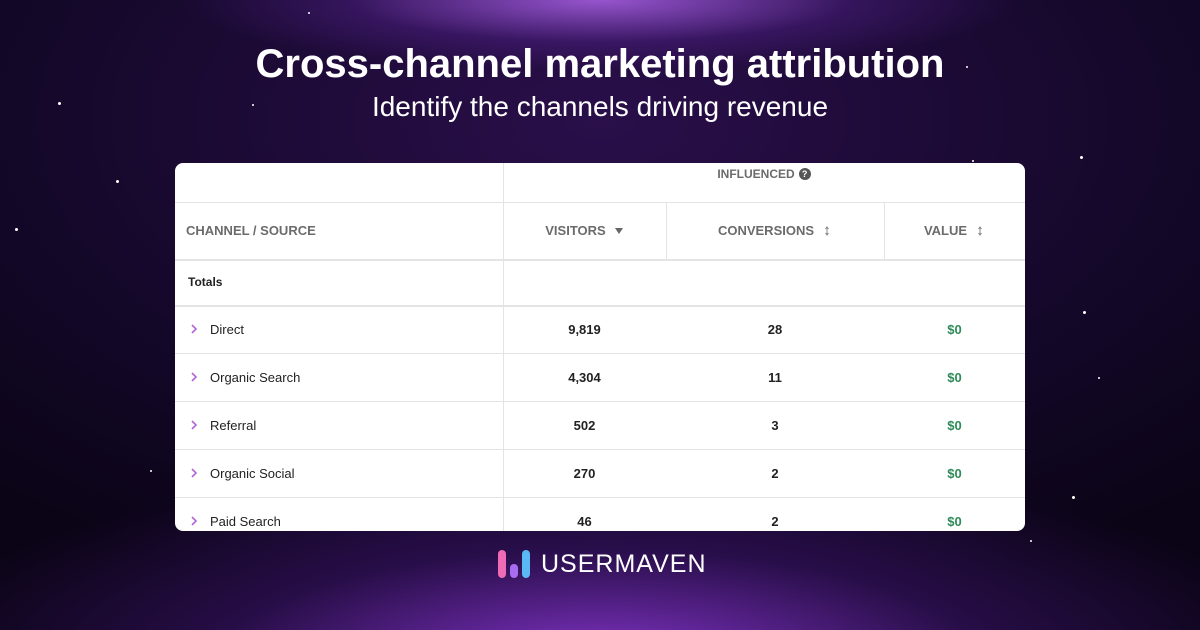 Image resolution: width=1200 pixels, height=630 pixels. What do you see at coordinates (618, 230) in the screenshot?
I see `sort-desc-icon` at bounding box center [618, 230].